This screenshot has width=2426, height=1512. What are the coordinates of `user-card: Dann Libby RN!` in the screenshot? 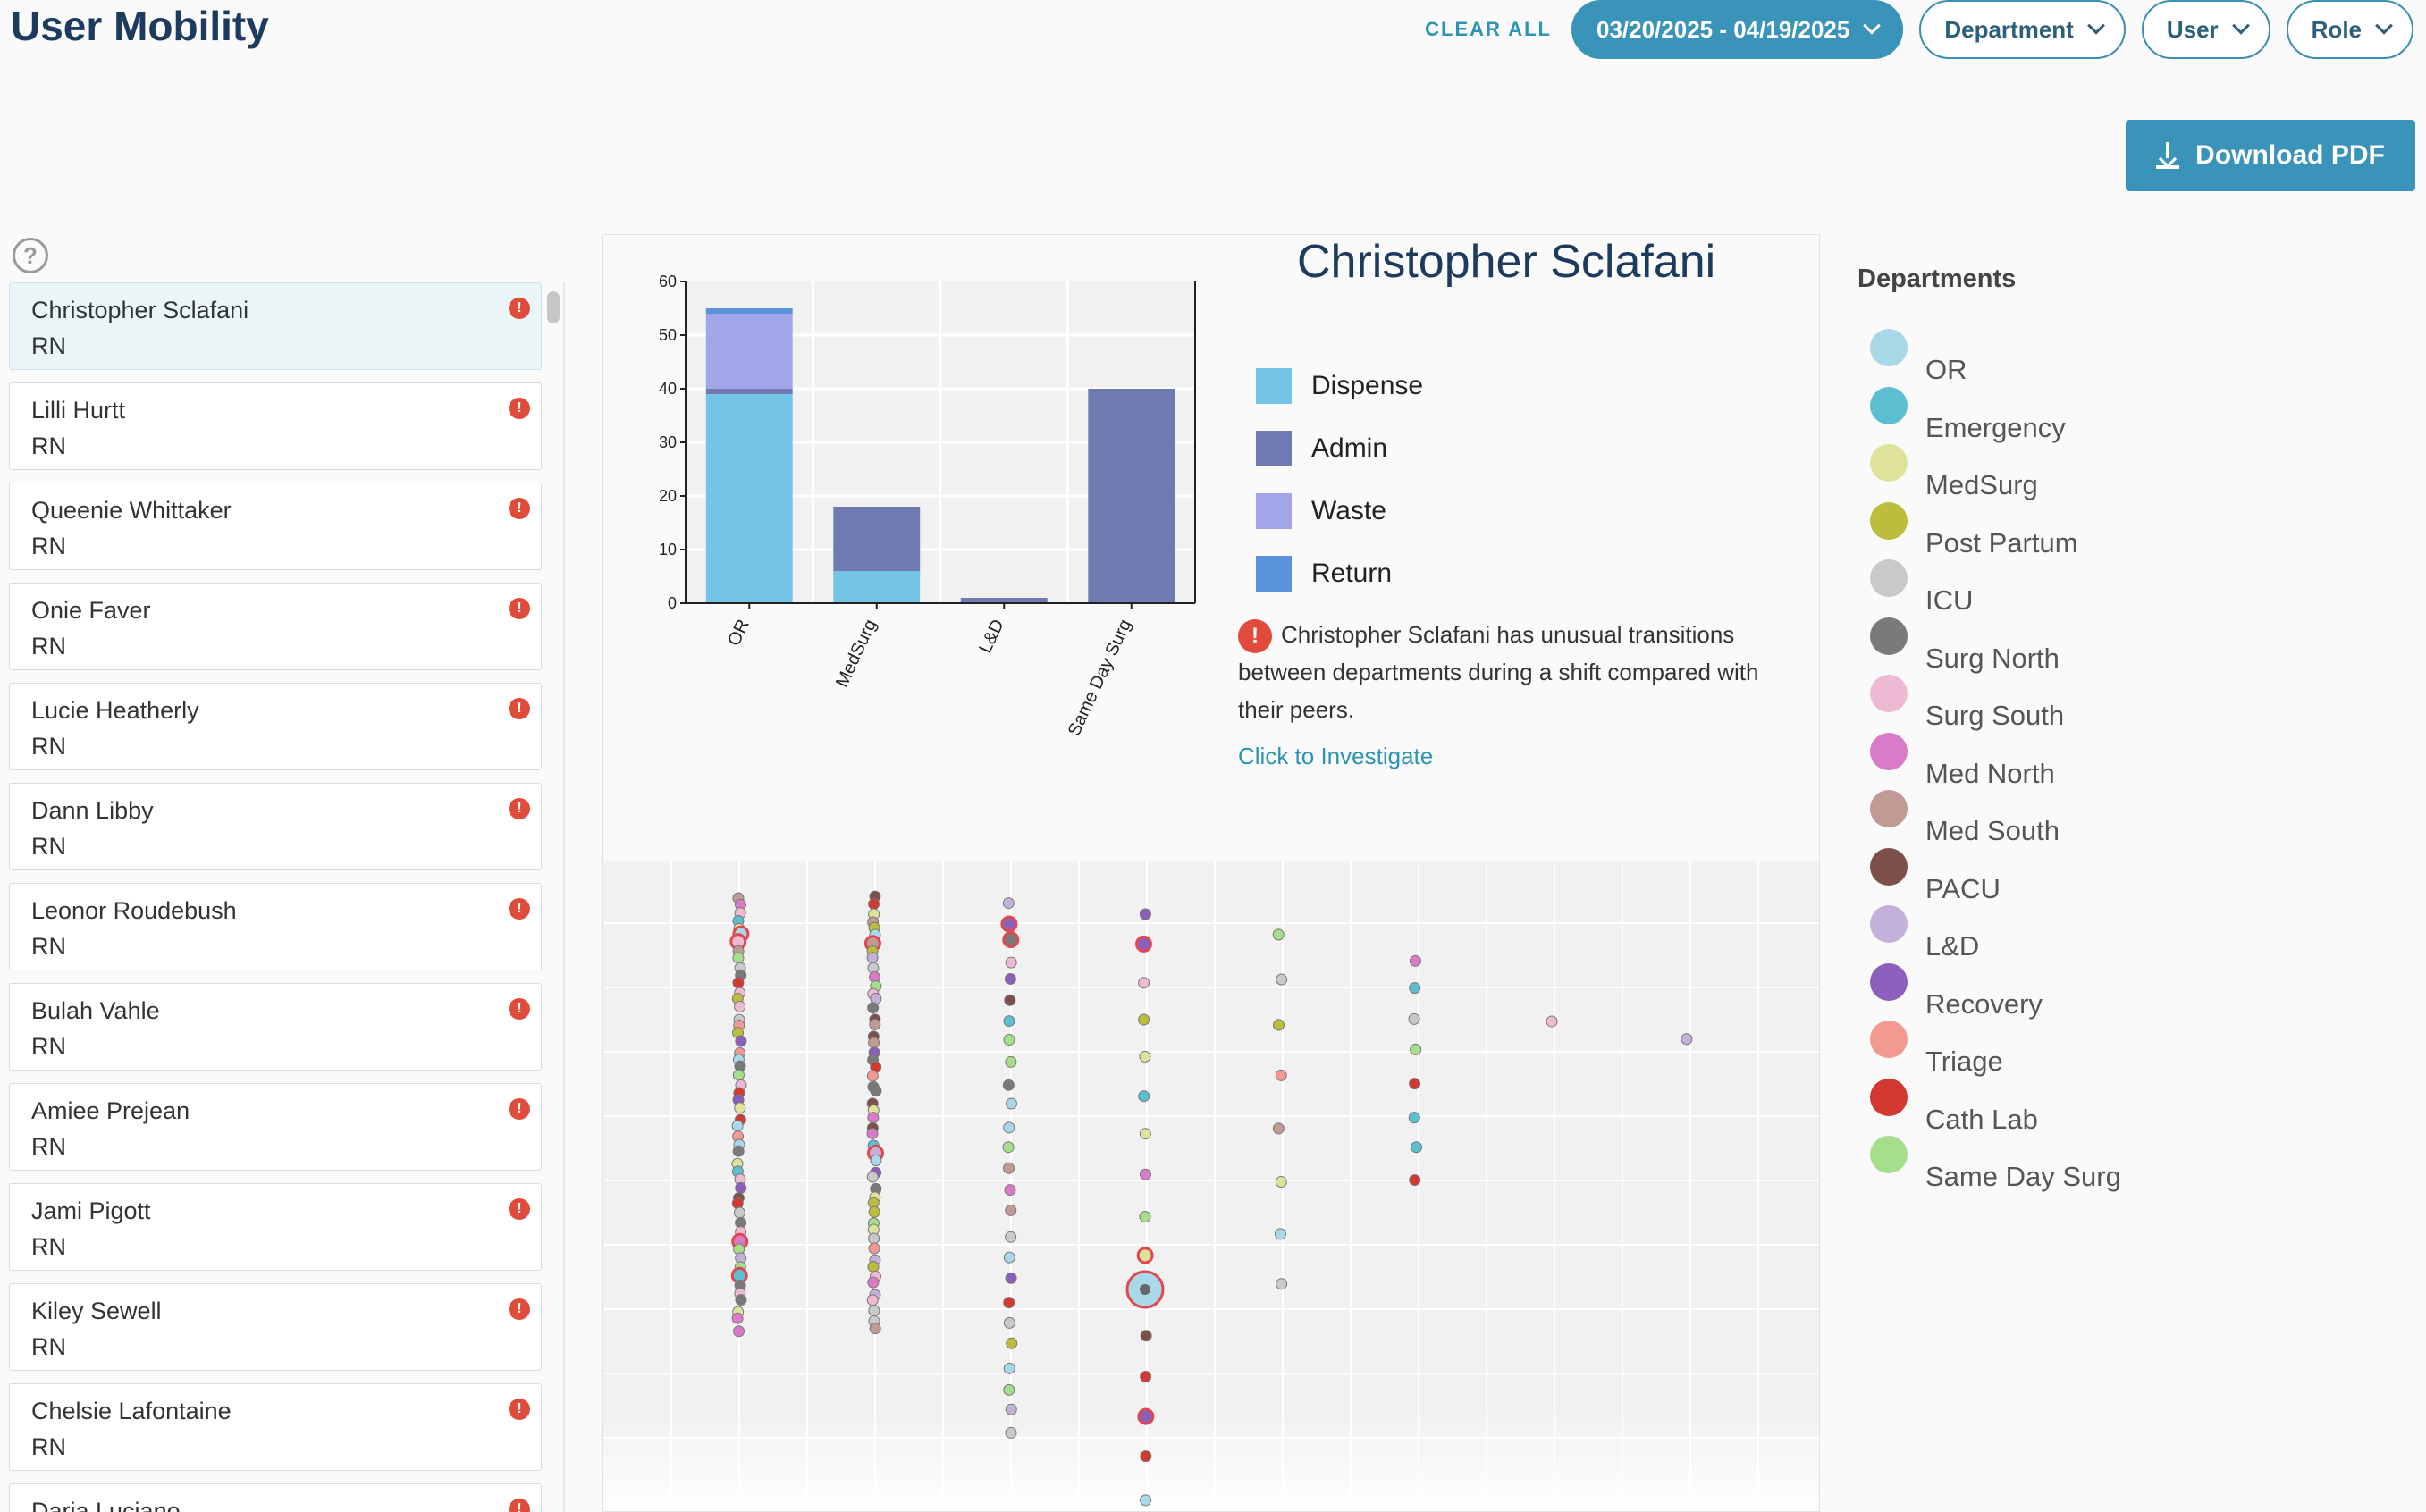 It's located at (276, 826).